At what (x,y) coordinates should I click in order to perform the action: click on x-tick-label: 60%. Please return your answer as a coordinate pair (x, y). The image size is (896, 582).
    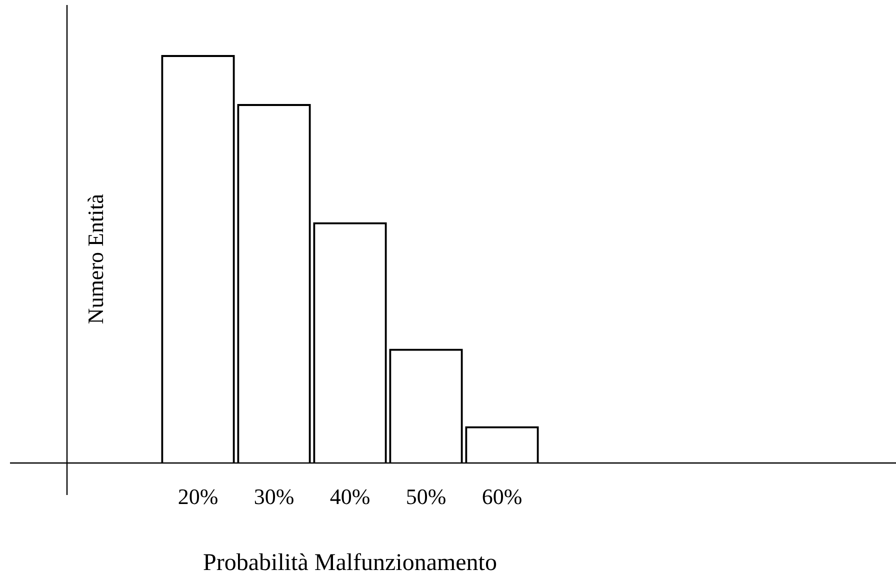
    Looking at the image, I should click on (502, 496).